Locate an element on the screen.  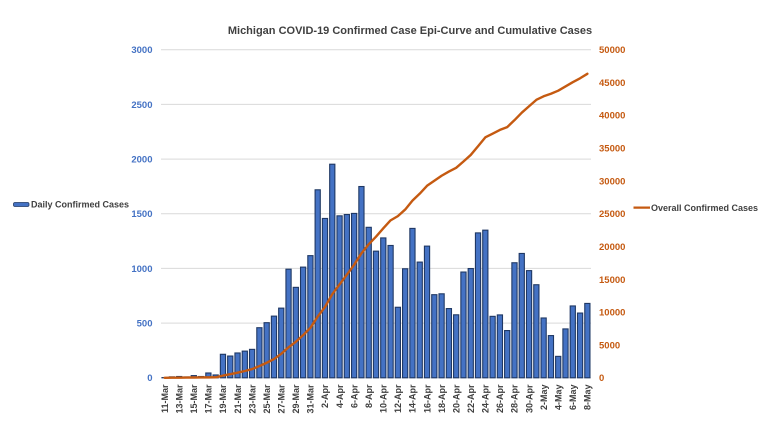
svg-text: 6-Apr is located at coordinates (354, 396).